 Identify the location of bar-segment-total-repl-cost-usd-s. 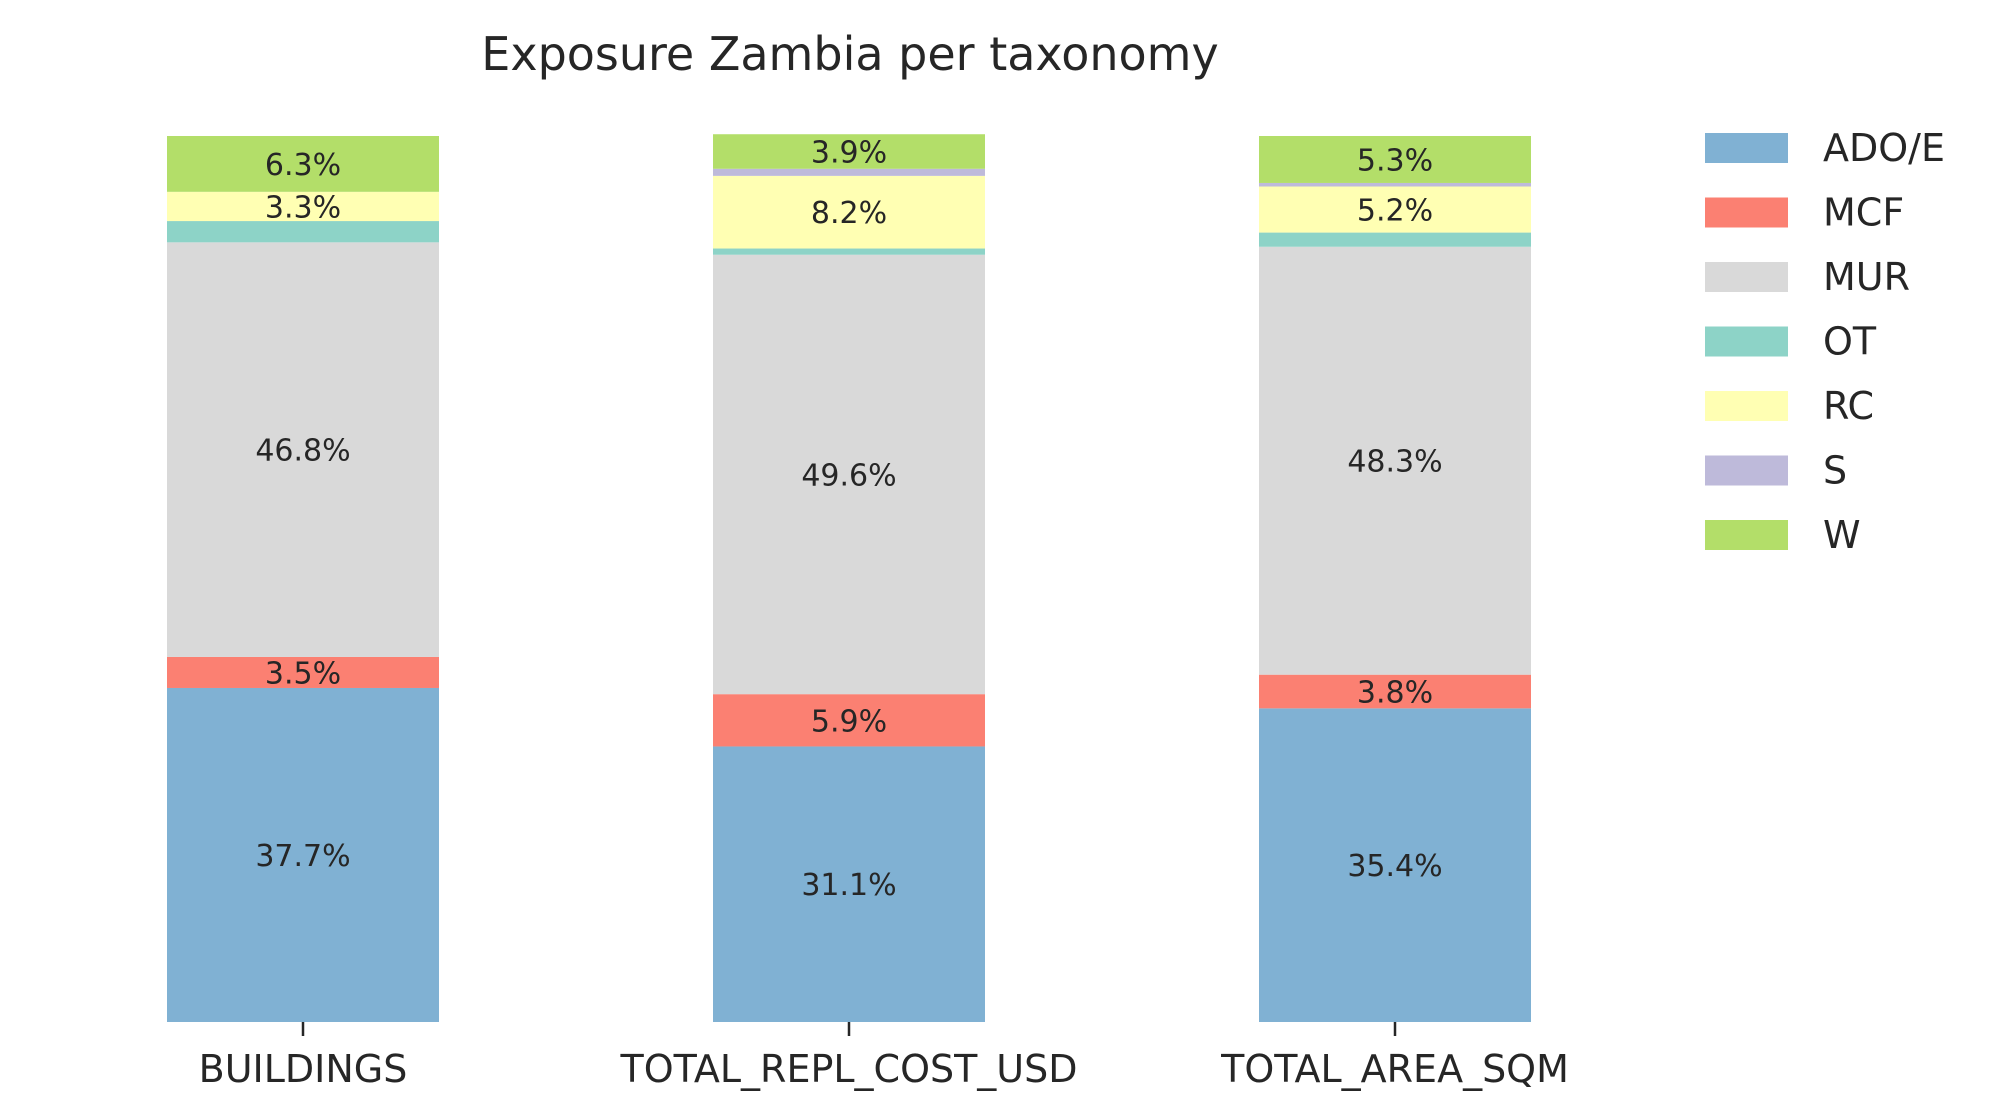
(849, 172).